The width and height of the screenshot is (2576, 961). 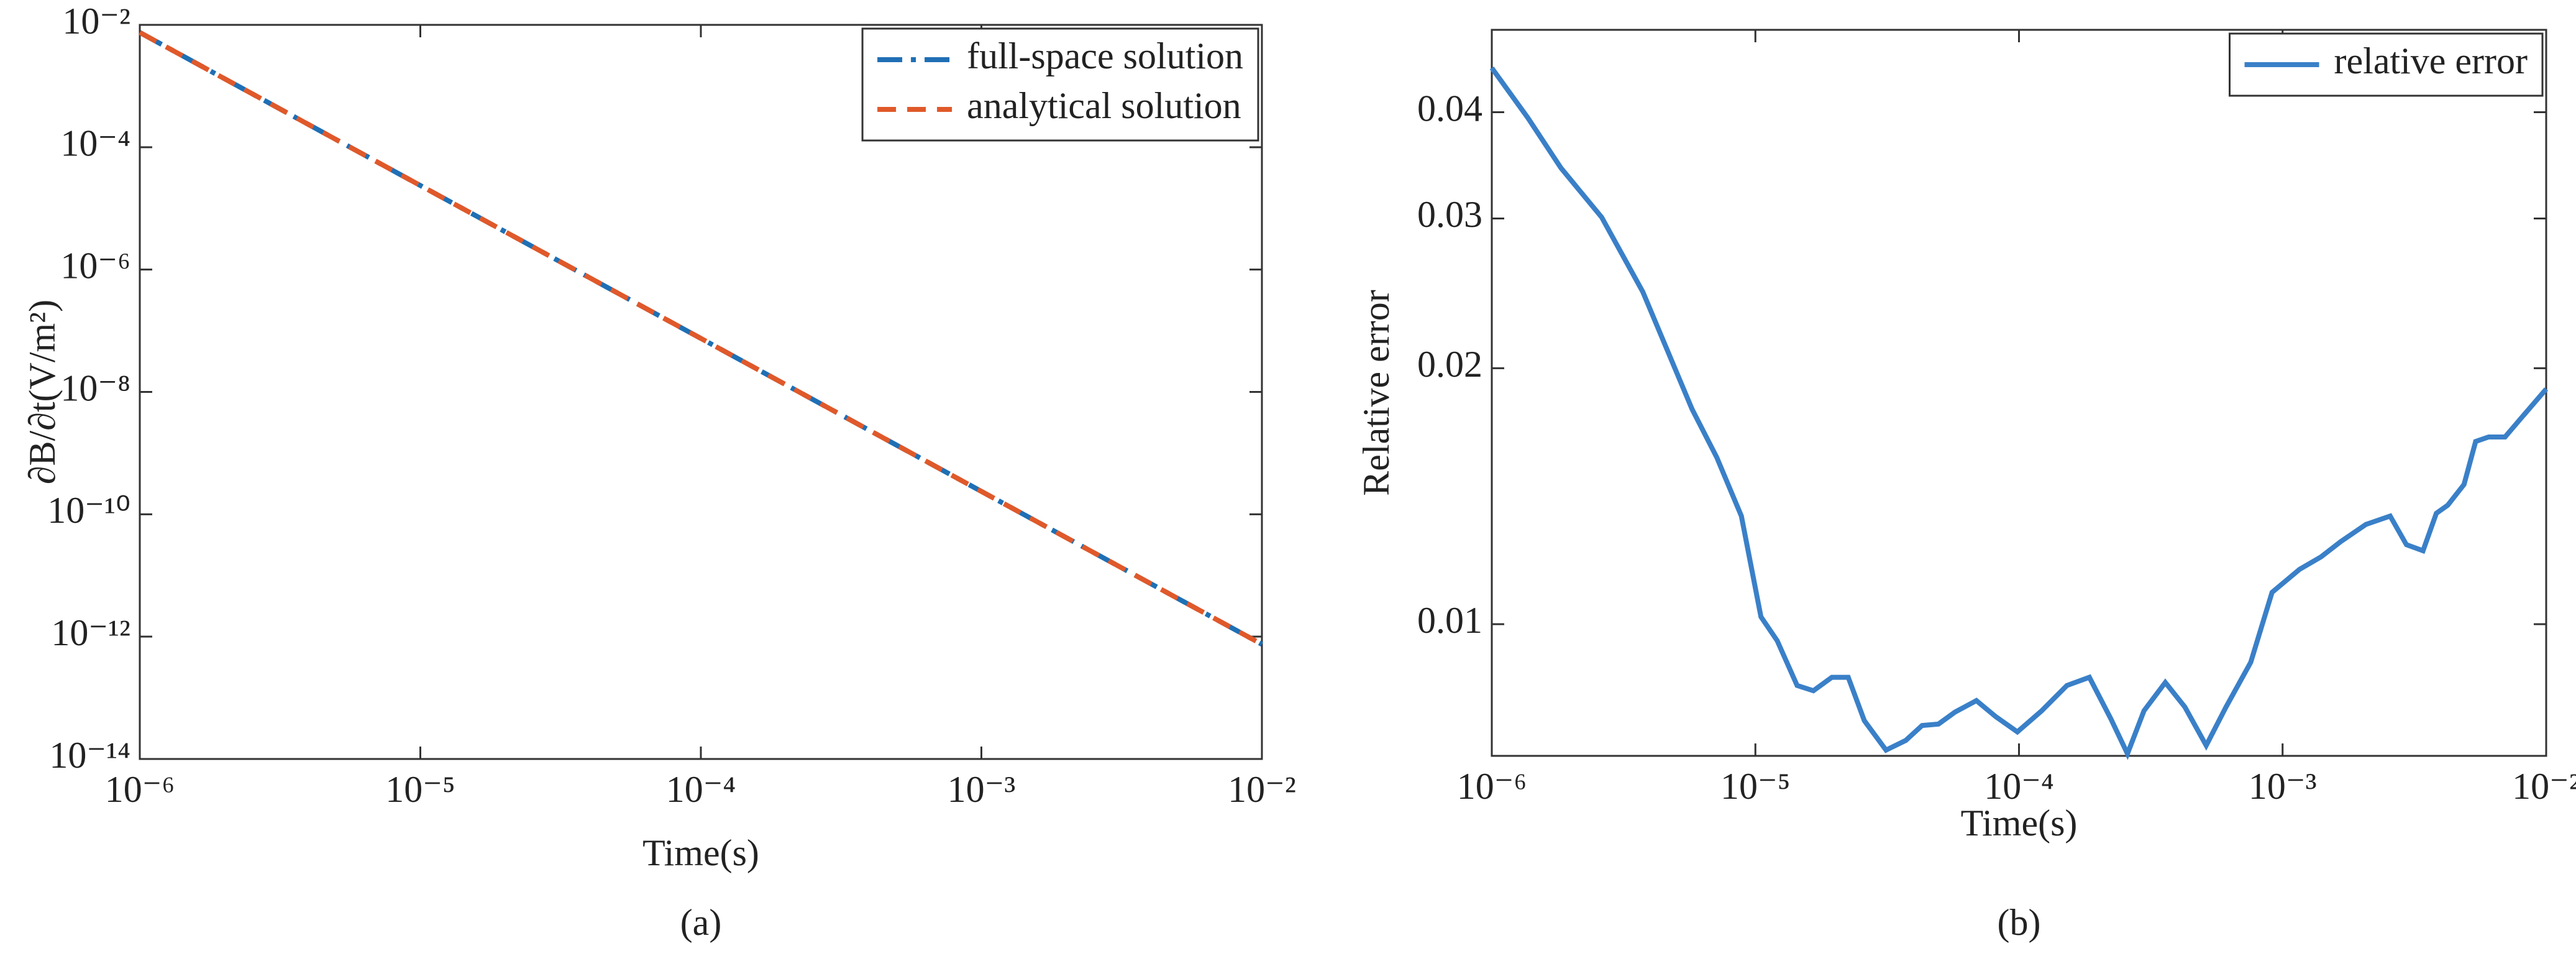 What do you see at coordinates (701, 922) in the screenshot?
I see `caption: (a)` at bounding box center [701, 922].